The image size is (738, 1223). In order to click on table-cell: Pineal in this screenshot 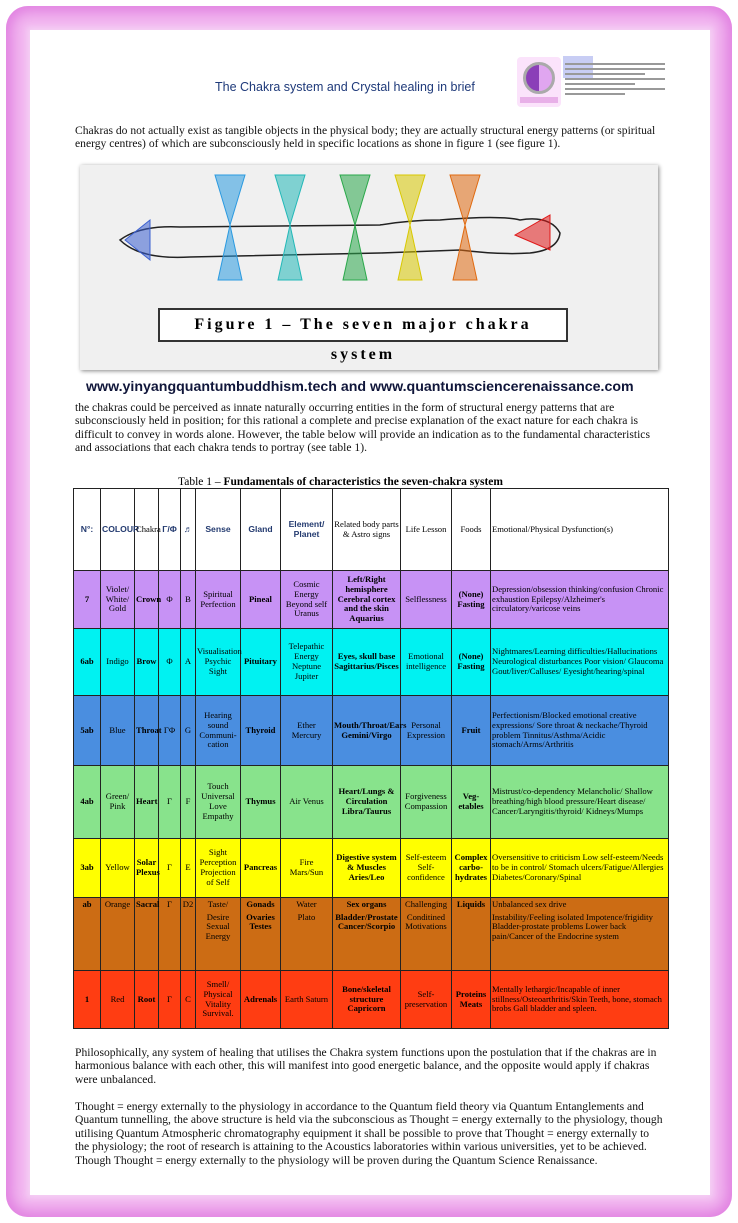, I will do `click(260, 599)`.